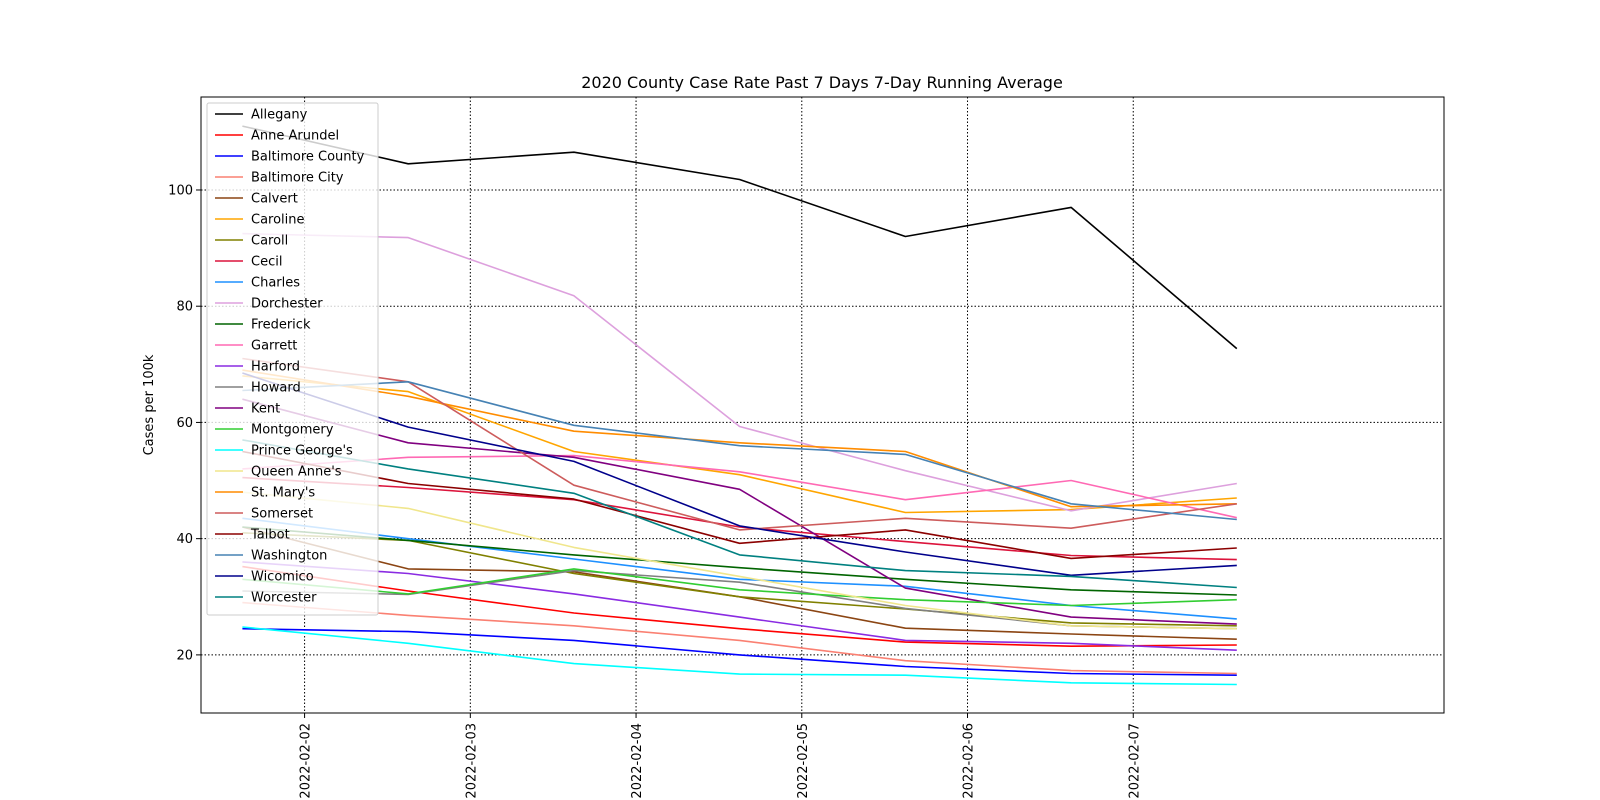  I want to click on series-line-baltimore-city, so click(739, 638).